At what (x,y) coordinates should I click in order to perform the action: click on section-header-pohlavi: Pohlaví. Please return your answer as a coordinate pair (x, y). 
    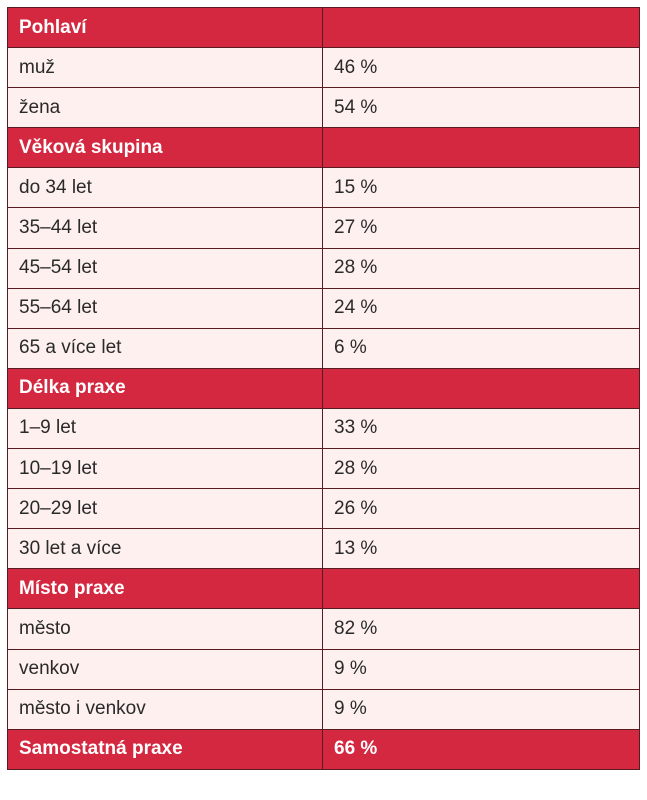
    Looking at the image, I should click on (323, 27).